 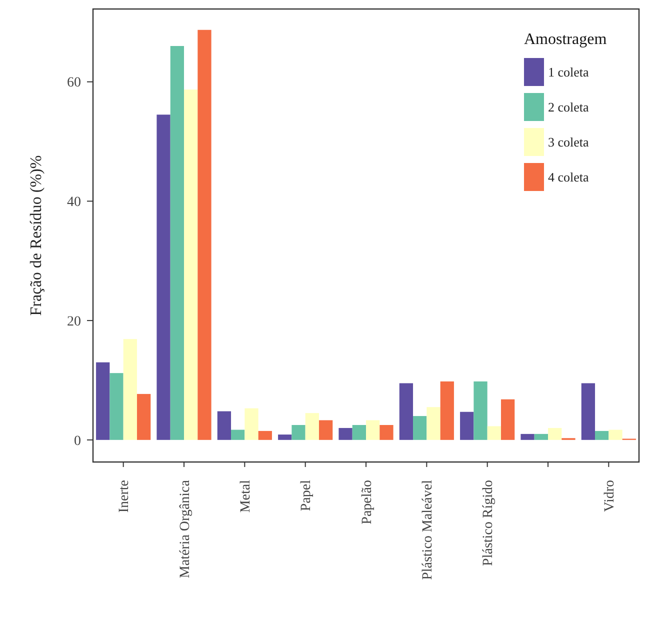 What do you see at coordinates (428, 530) in the screenshot?
I see `x-tick-label: Plástico Maleável` at bounding box center [428, 530].